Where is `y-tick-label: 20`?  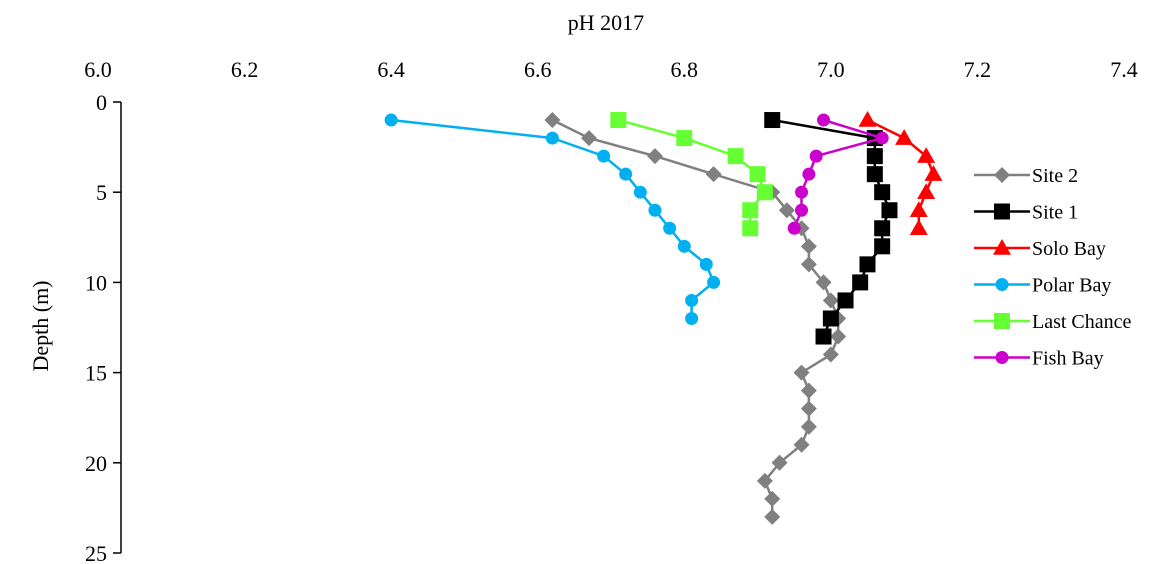 y-tick-label: 20 is located at coordinates (96, 463).